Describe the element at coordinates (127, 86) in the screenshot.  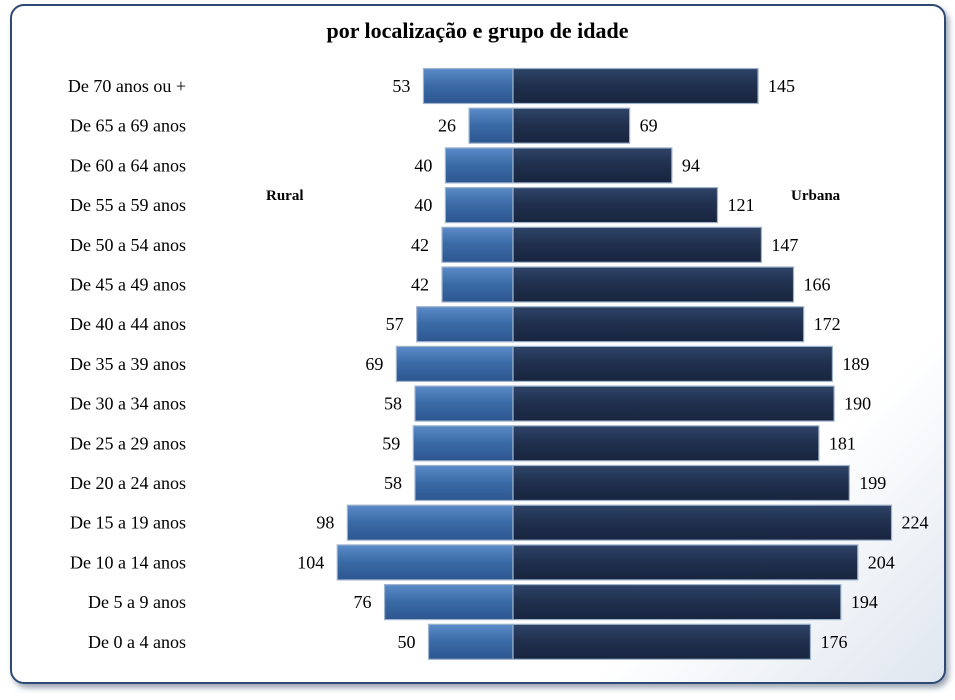
I see `category-label: De 70 anos ou +` at that location.